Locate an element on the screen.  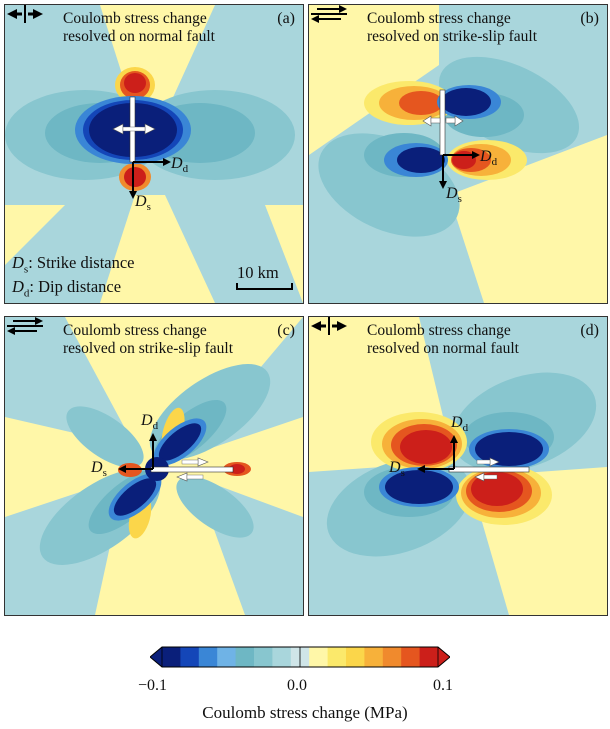
colorbar-tick-mid: 0.0 is located at coordinates (297, 685).